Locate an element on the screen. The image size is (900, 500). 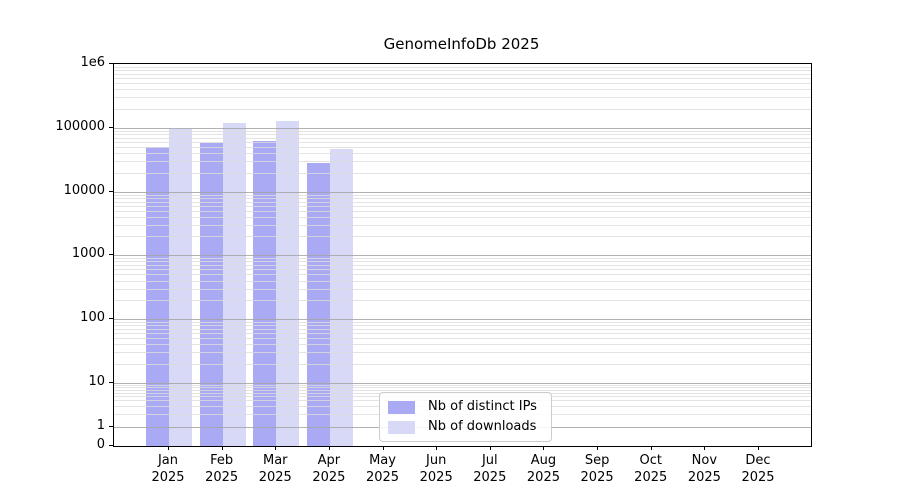
x-tick-label: May 2025 is located at coordinates (382, 469).